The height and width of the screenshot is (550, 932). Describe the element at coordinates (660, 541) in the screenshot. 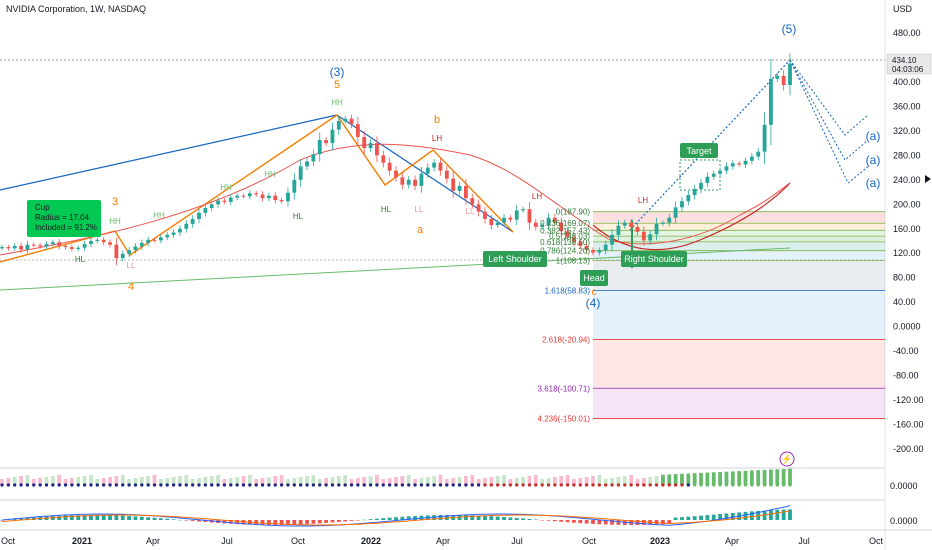

I see `x-tick-label: 2023` at that location.